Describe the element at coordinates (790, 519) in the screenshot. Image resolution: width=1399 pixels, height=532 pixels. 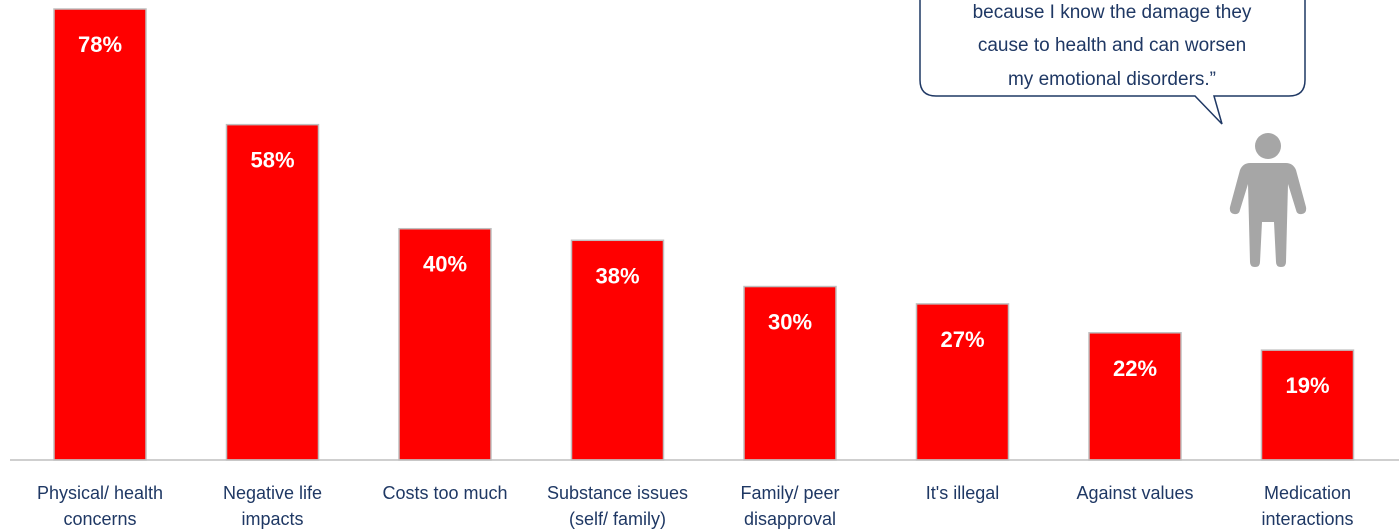
I see `category-label: disapproval` at that location.